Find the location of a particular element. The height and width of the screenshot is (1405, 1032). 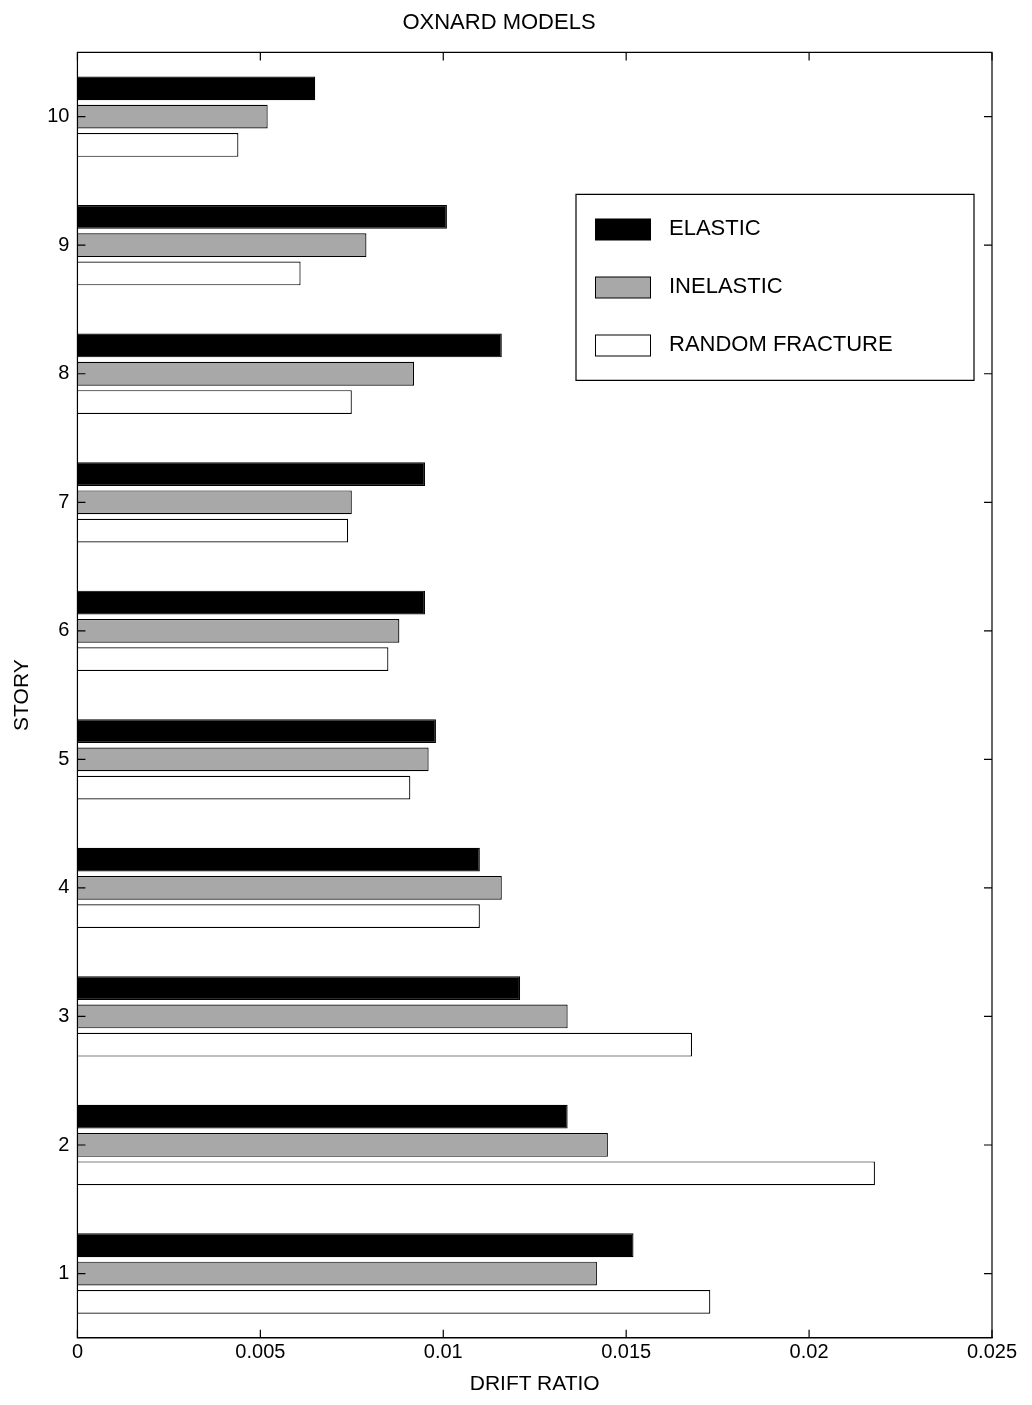

y-tick-label: 5 is located at coordinates (64, 757).